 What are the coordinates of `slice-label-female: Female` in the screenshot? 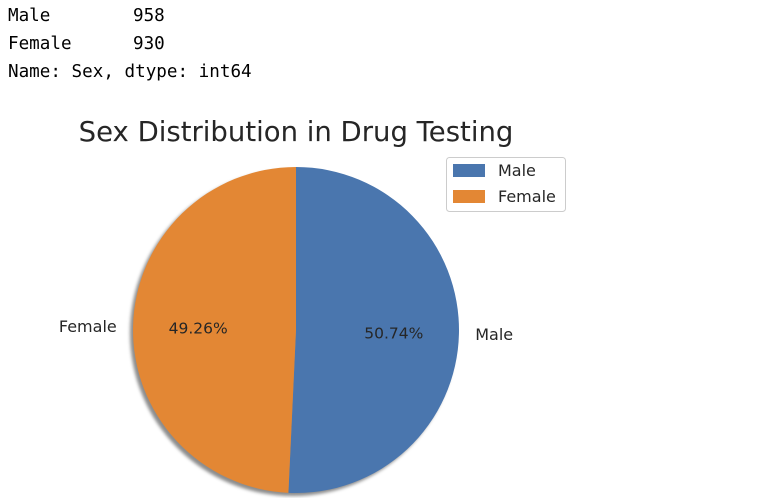 It's located at (88, 326).